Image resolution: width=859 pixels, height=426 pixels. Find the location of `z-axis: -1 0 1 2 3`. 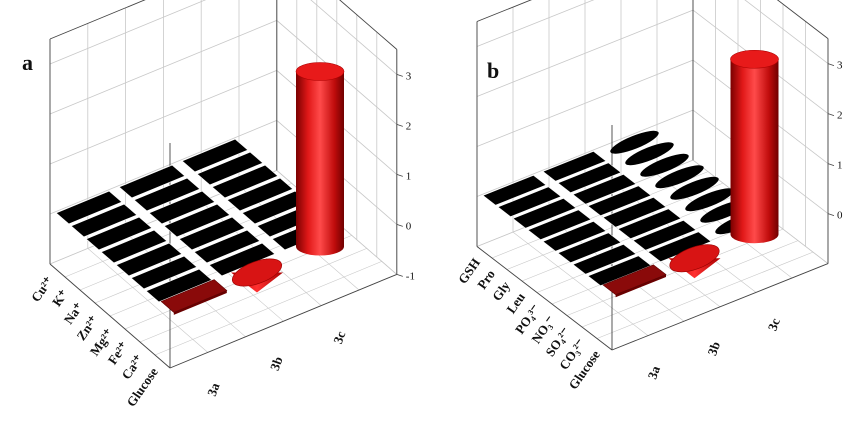

z-axis: -1 0 1 2 3 is located at coordinates (405, 176).